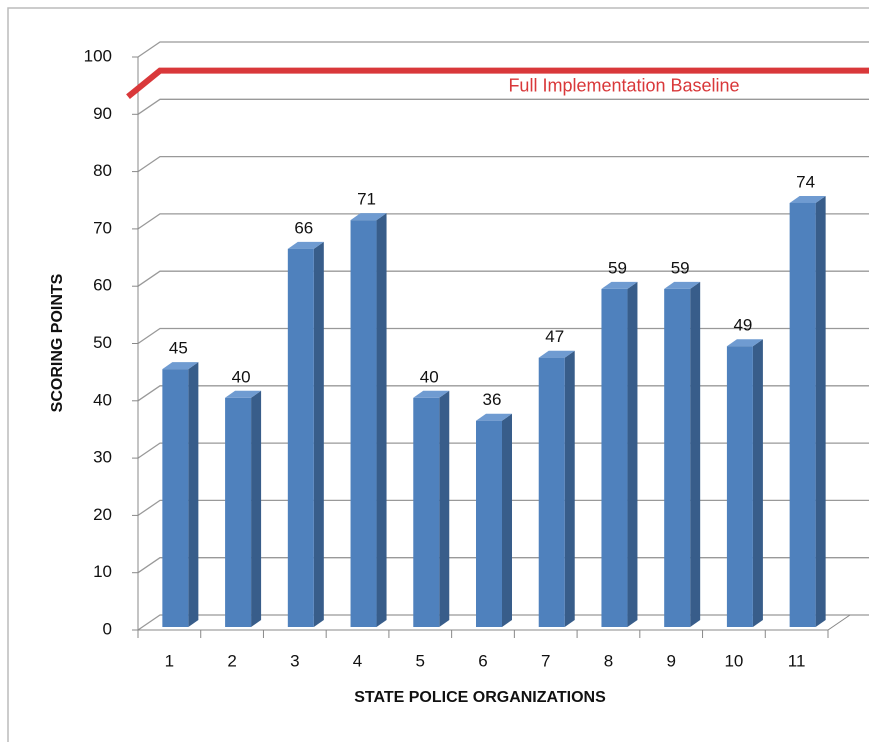 This screenshot has height=742, width=869. I want to click on x-axis-title: STATE POLICE ORGANIZATIONS, so click(480, 697).